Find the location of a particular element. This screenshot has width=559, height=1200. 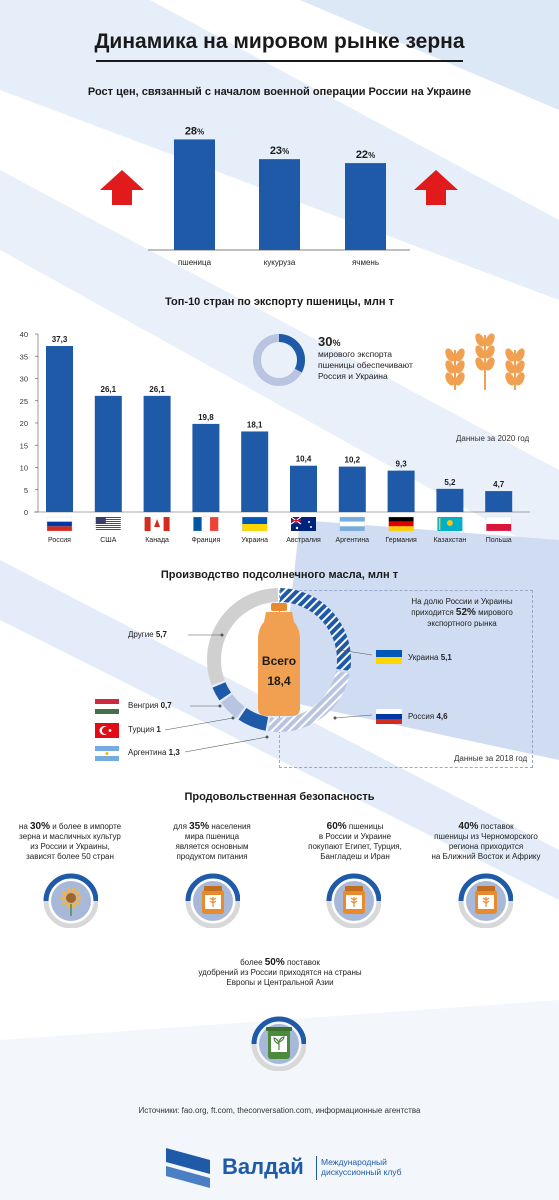

wheat-ears-icon is located at coordinates (485, 361).